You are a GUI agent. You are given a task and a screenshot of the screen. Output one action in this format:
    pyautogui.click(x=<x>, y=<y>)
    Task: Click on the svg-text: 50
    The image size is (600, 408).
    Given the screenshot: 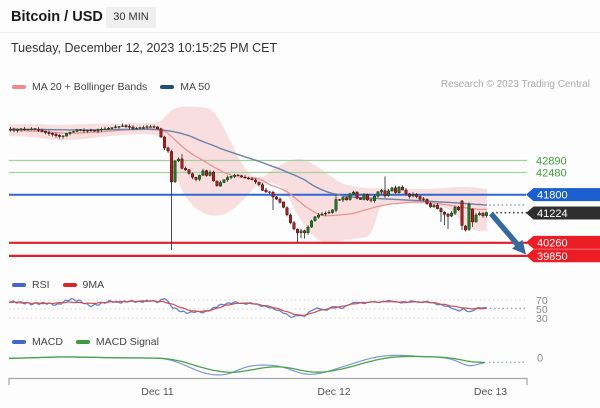 What is the action you would take?
    pyautogui.click(x=542, y=310)
    